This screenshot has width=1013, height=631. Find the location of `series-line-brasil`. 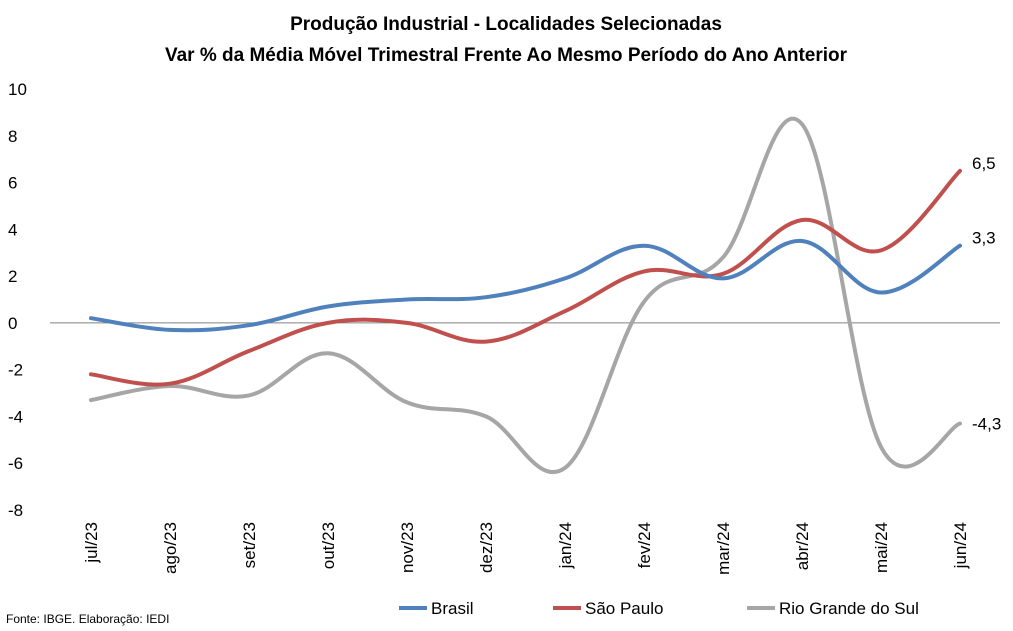

series-line-brasil is located at coordinates (525, 285).